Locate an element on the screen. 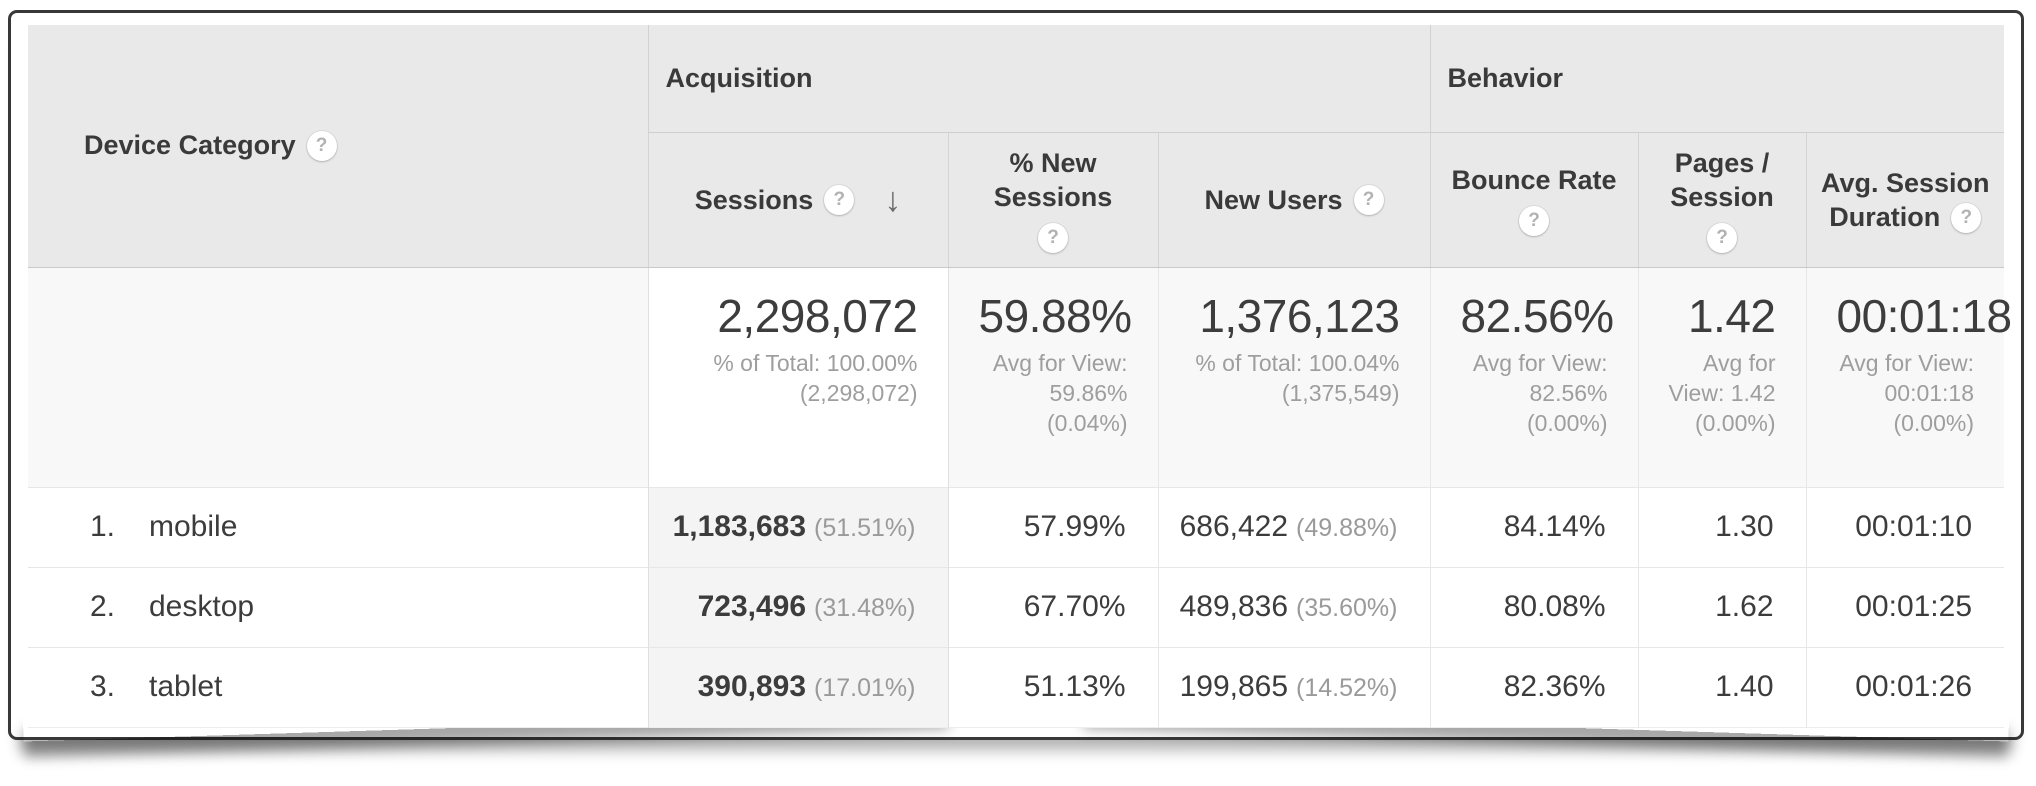  row-rank: 1. is located at coordinates (103, 526).